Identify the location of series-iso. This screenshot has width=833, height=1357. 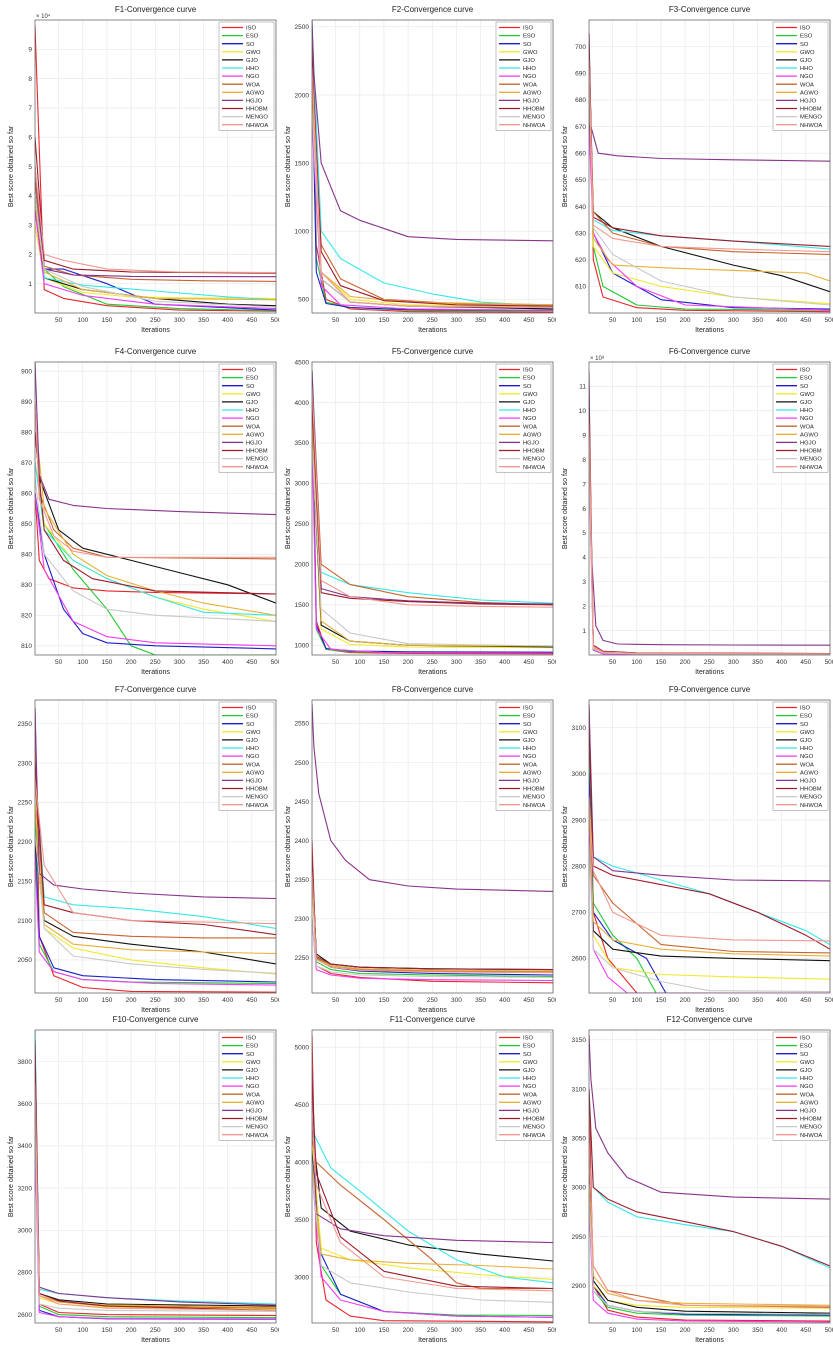
(155, 544).